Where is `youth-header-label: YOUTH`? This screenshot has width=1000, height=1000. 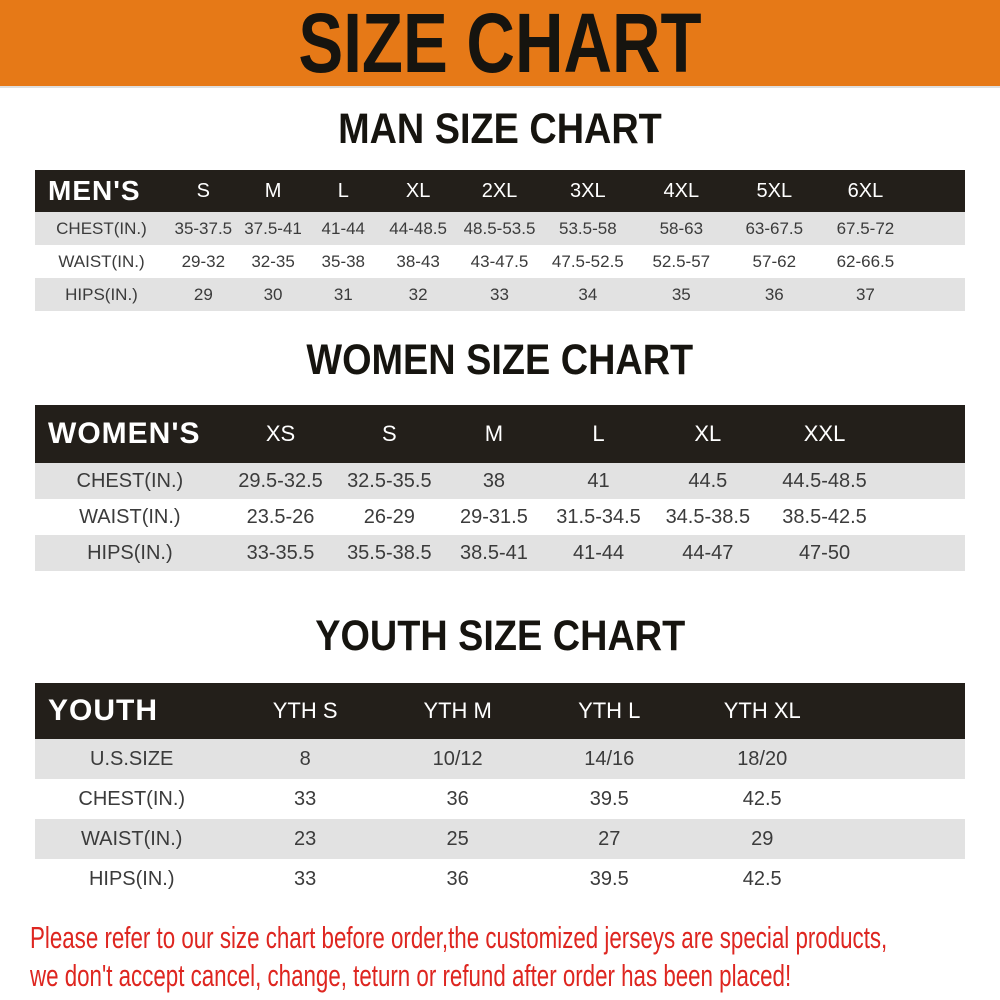 youth-header-label: YOUTH is located at coordinates (103, 710).